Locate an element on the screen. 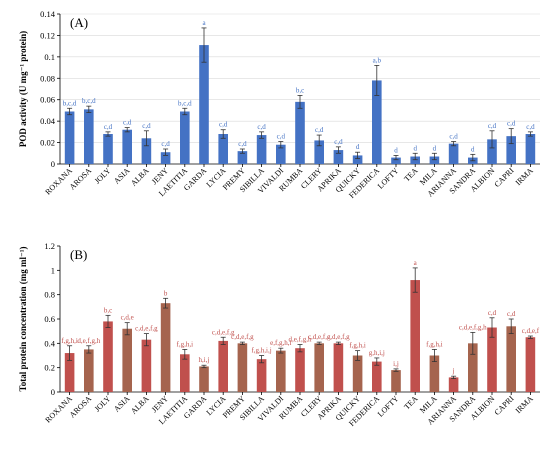 This screenshot has width=550, height=453. significance-letter: i,j is located at coordinates (396, 364).